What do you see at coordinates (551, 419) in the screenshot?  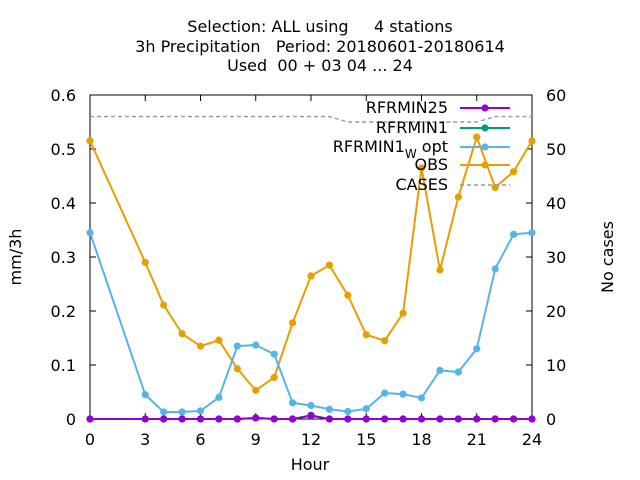 I see `y2-tick-label: 0` at bounding box center [551, 419].